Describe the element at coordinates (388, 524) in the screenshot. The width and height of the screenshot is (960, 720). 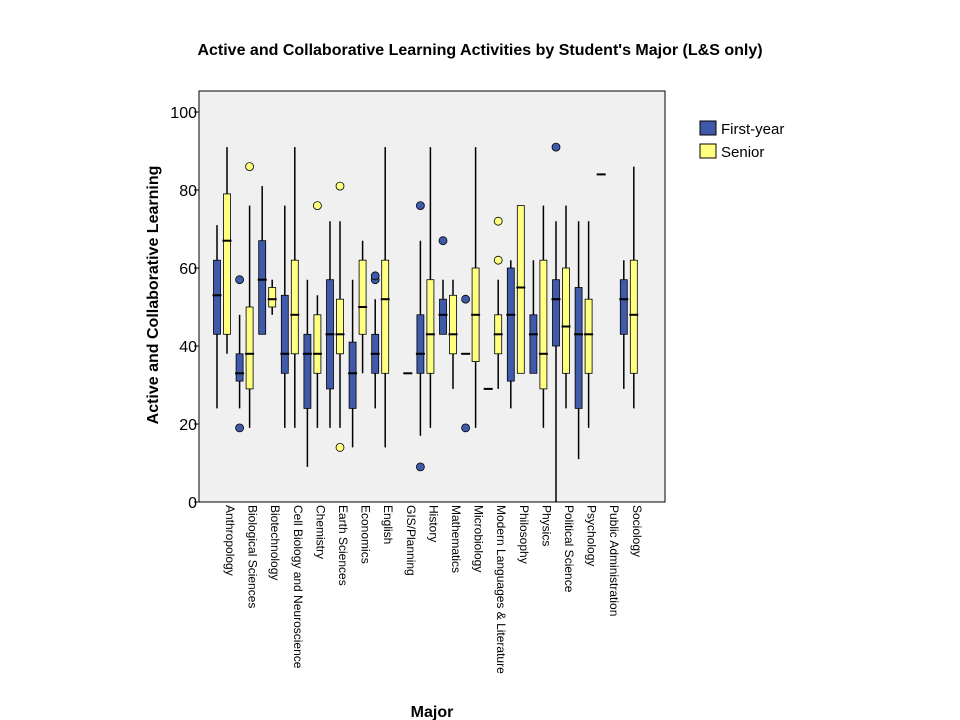
I see `x-tick-label: English` at that location.